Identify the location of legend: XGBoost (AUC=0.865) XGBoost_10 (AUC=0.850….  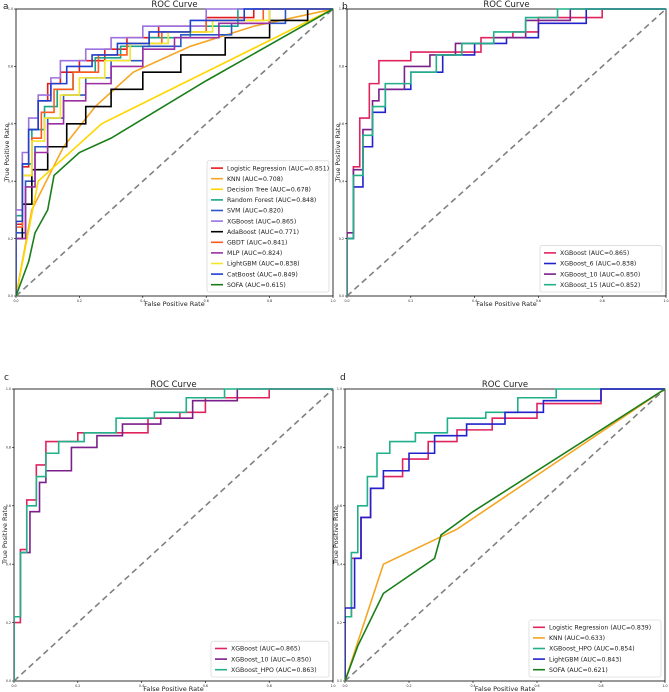
(270, 659).